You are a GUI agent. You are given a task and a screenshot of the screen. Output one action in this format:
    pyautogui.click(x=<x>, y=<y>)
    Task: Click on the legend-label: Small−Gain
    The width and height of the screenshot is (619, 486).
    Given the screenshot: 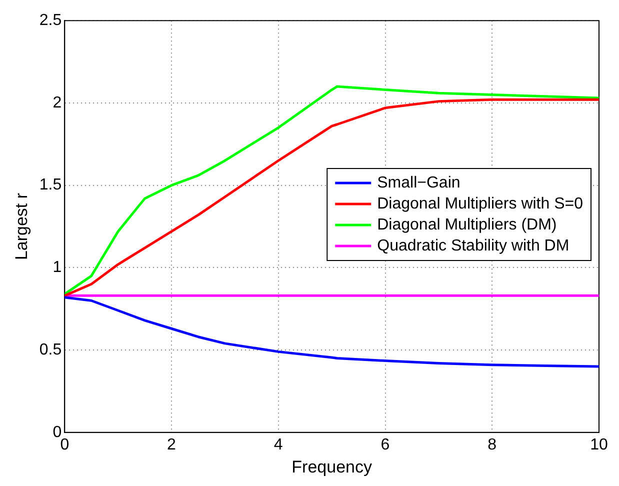 What is the action you would take?
    pyautogui.click(x=418, y=183)
    